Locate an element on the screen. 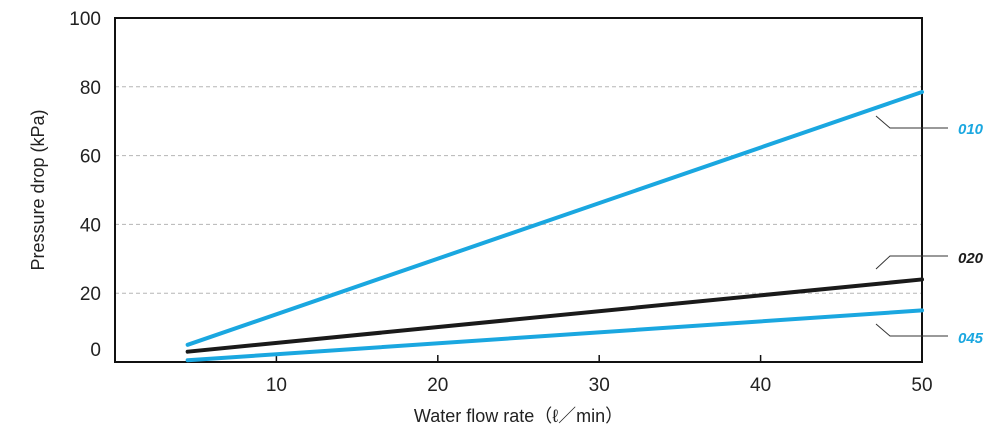 This screenshot has height=431, width=1004. y-axis-label: Pressure drop (kPa) is located at coordinates (38, 189).